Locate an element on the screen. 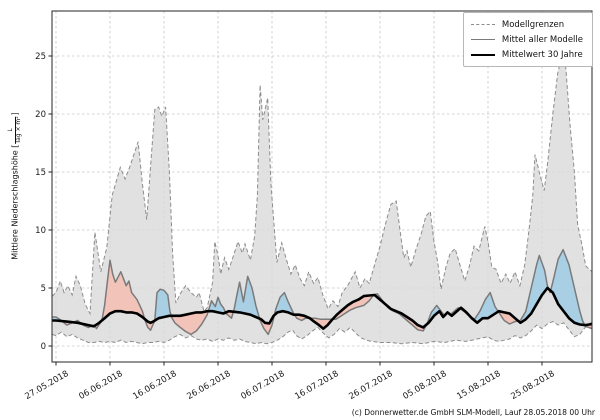 The width and height of the screenshot is (600, 420). gray-line-sample-icon is located at coordinates (482, 39).